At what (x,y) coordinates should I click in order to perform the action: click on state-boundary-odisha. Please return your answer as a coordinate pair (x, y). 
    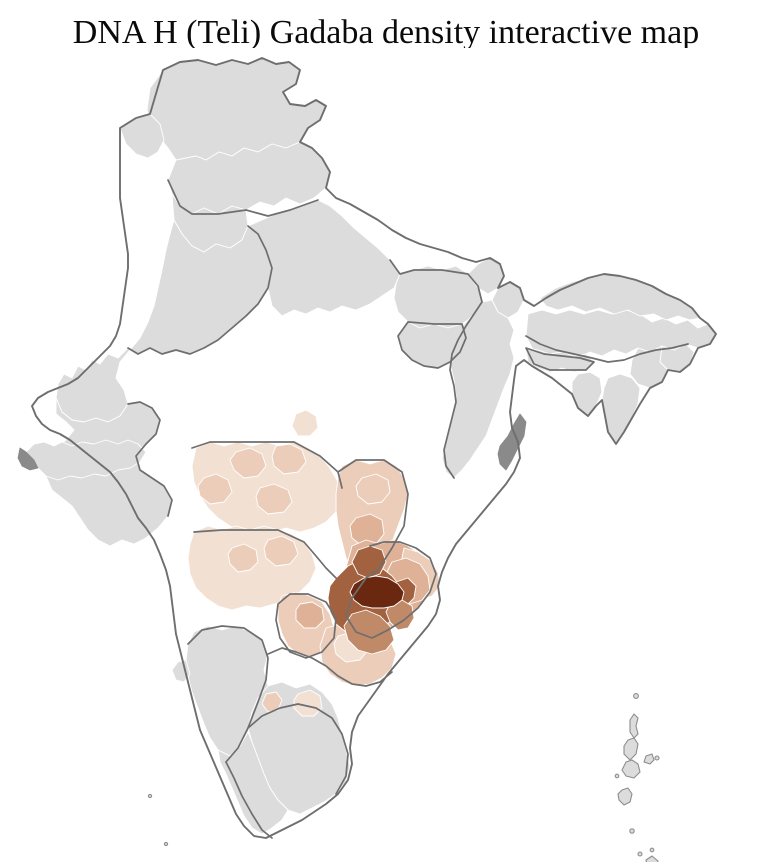
    Looking at the image, I should click on (391, 590).